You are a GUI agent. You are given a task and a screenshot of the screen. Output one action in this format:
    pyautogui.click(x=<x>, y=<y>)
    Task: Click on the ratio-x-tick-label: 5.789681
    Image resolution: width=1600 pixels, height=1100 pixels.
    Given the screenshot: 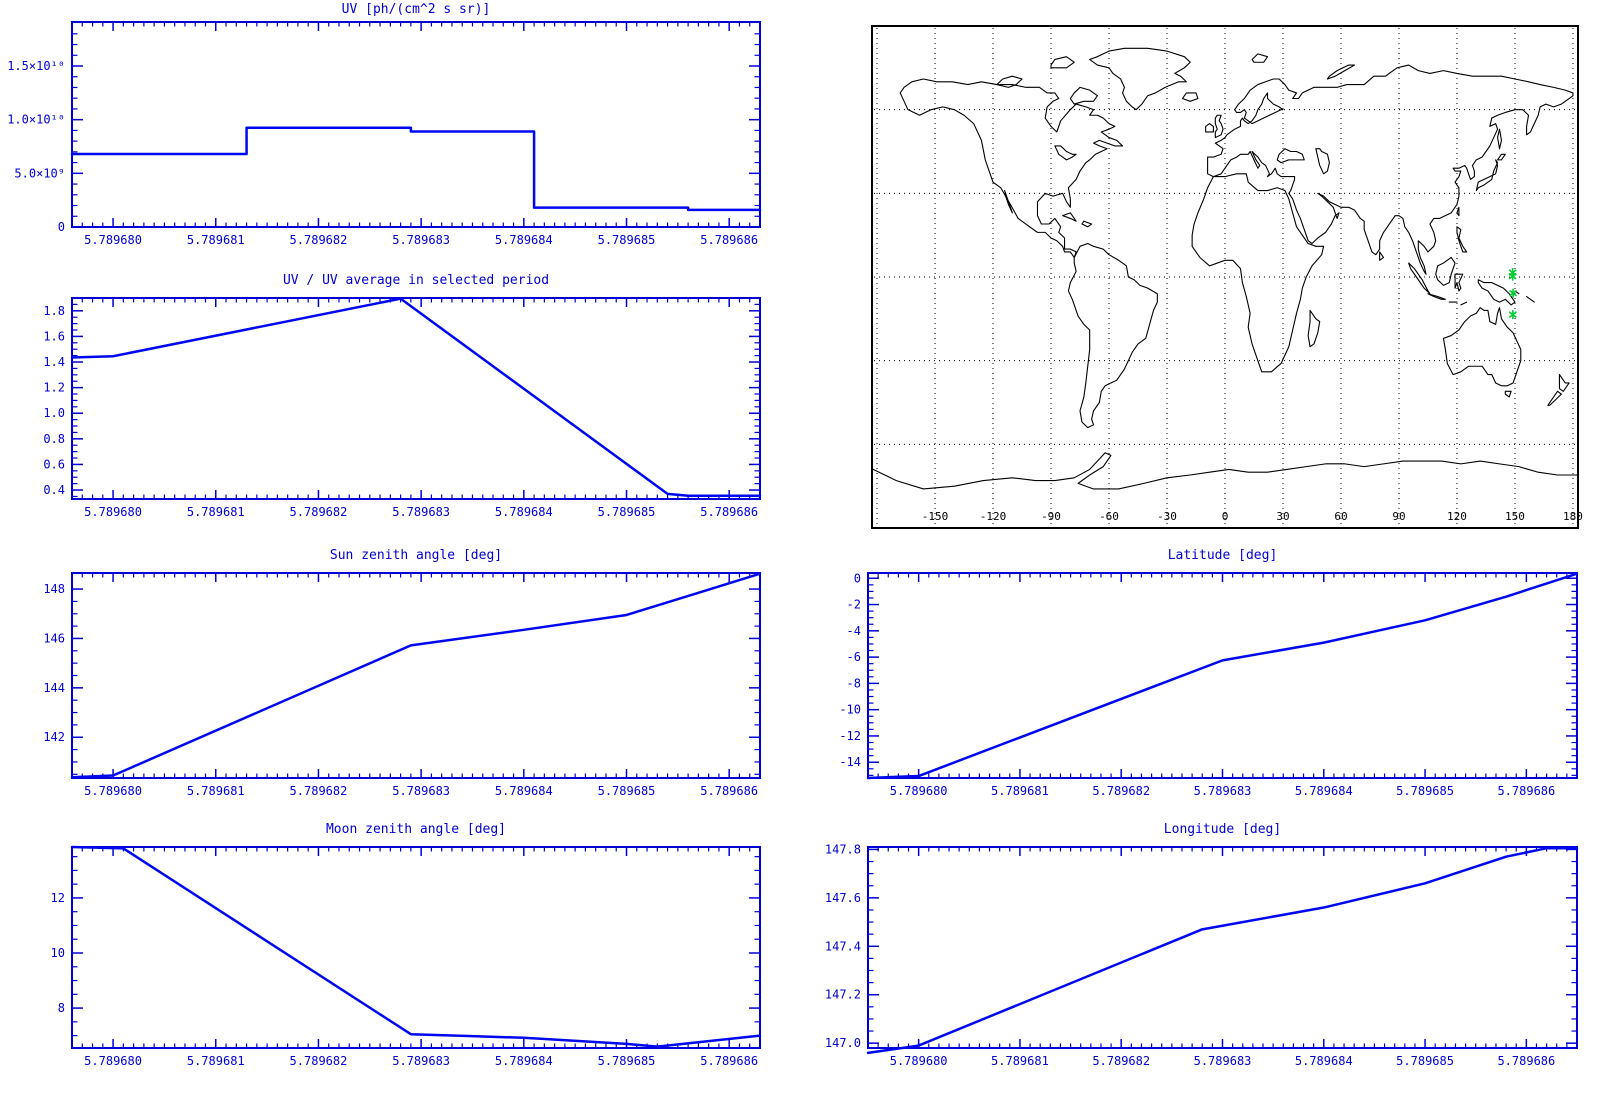 What is the action you would take?
    pyautogui.click(x=216, y=512)
    